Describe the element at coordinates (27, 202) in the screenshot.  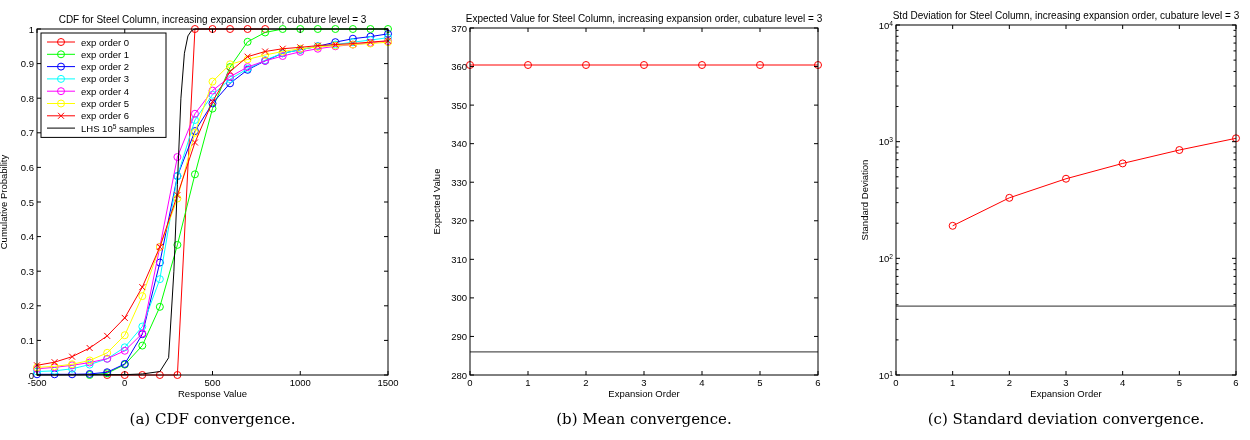
I see `y-tick-label: 0.5` at that location.